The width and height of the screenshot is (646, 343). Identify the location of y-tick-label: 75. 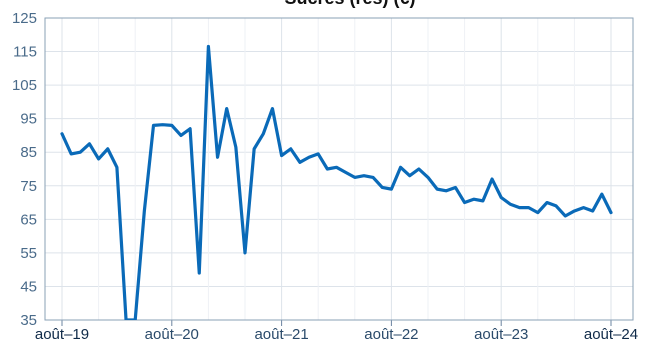
(28, 186).